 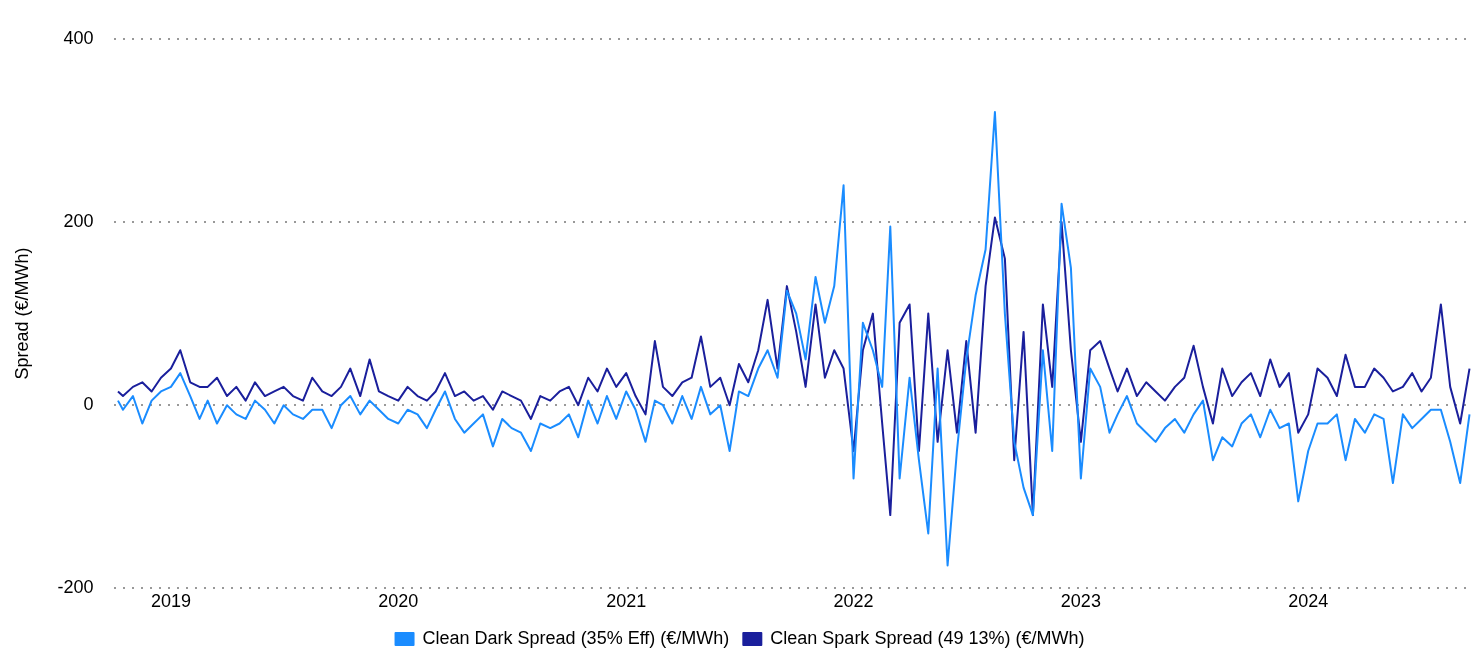 I want to click on x-tick-label: 2023, so click(x=1080, y=601).